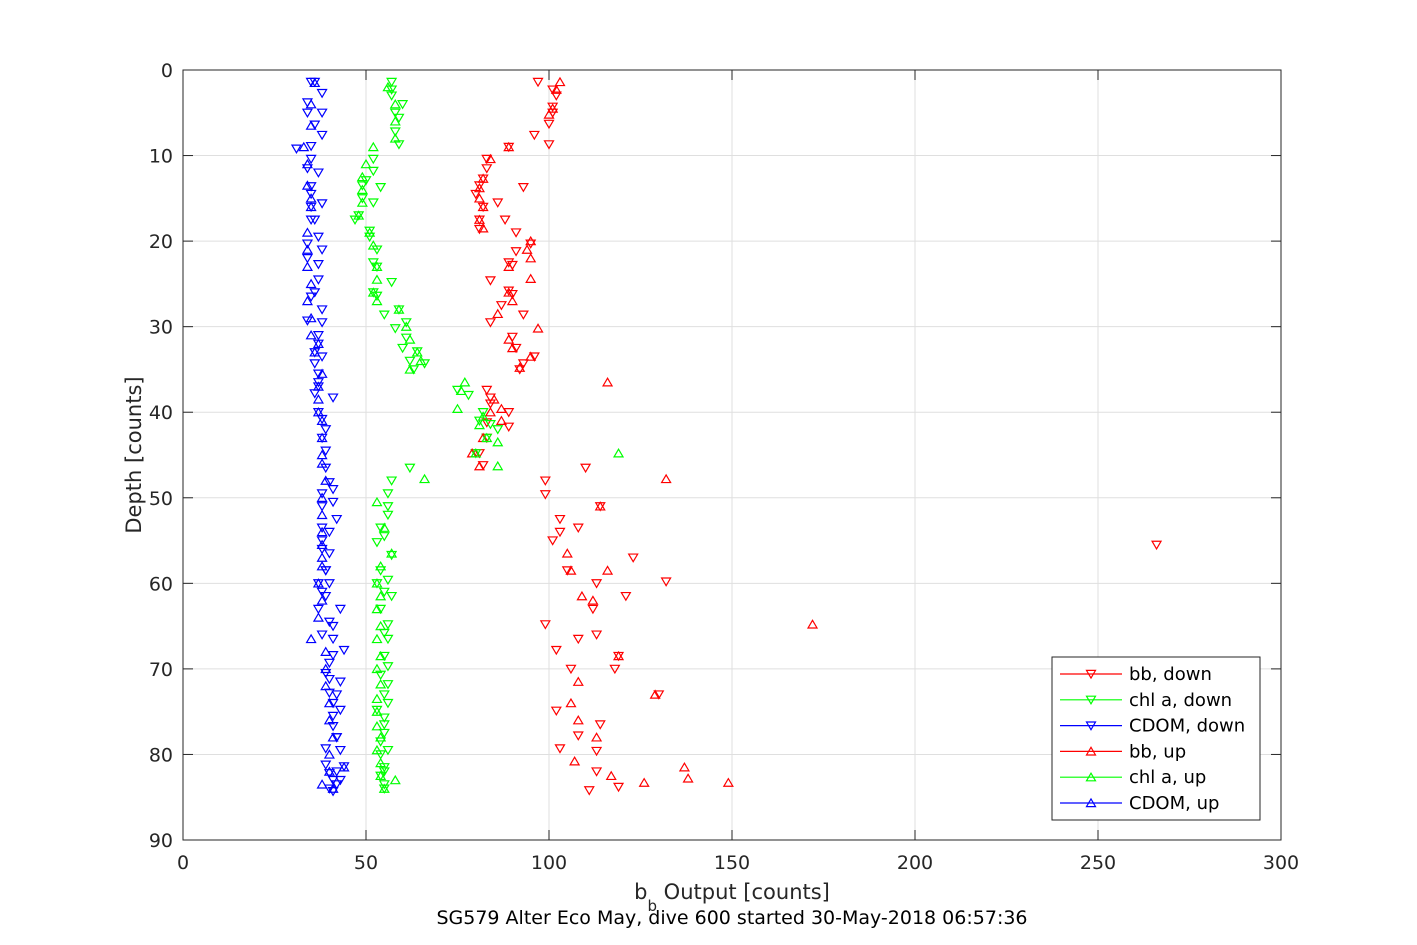 The height and width of the screenshot is (945, 1417). What do you see at coordinates (1180, 700) in the screenshot?
I see `legend-label: chl a, down` at bounding box center [1180, 700].